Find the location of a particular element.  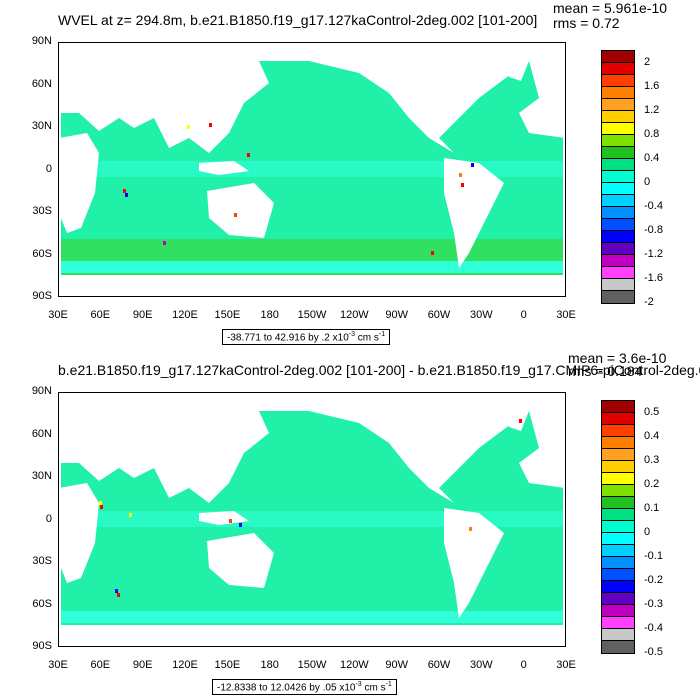

southern-ocean-band is located at coordinates (312, 267).